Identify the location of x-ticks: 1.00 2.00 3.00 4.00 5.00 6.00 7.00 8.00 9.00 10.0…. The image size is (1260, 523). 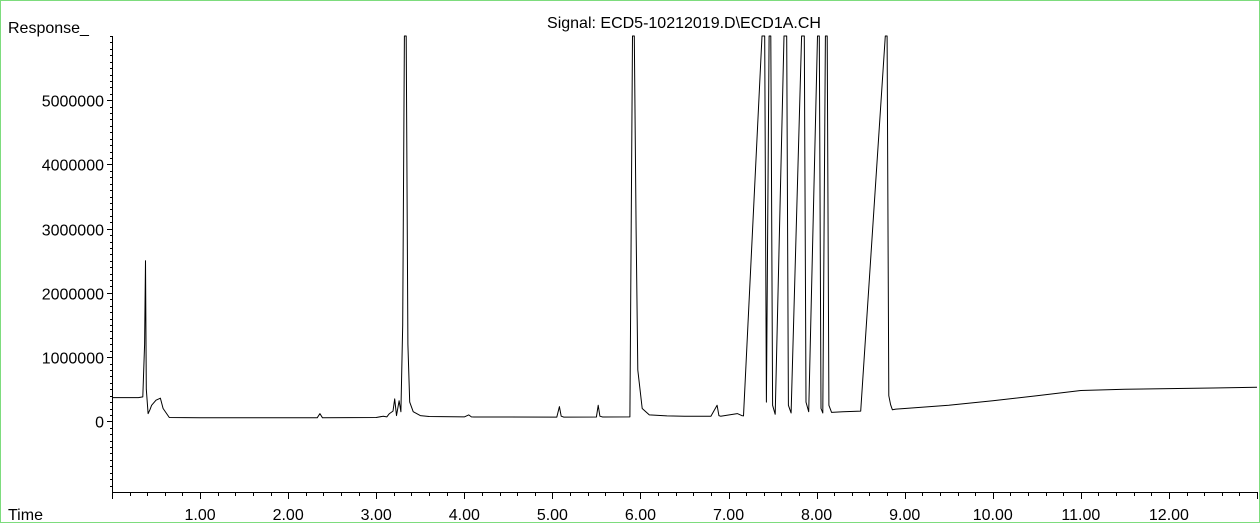
(685, 507).